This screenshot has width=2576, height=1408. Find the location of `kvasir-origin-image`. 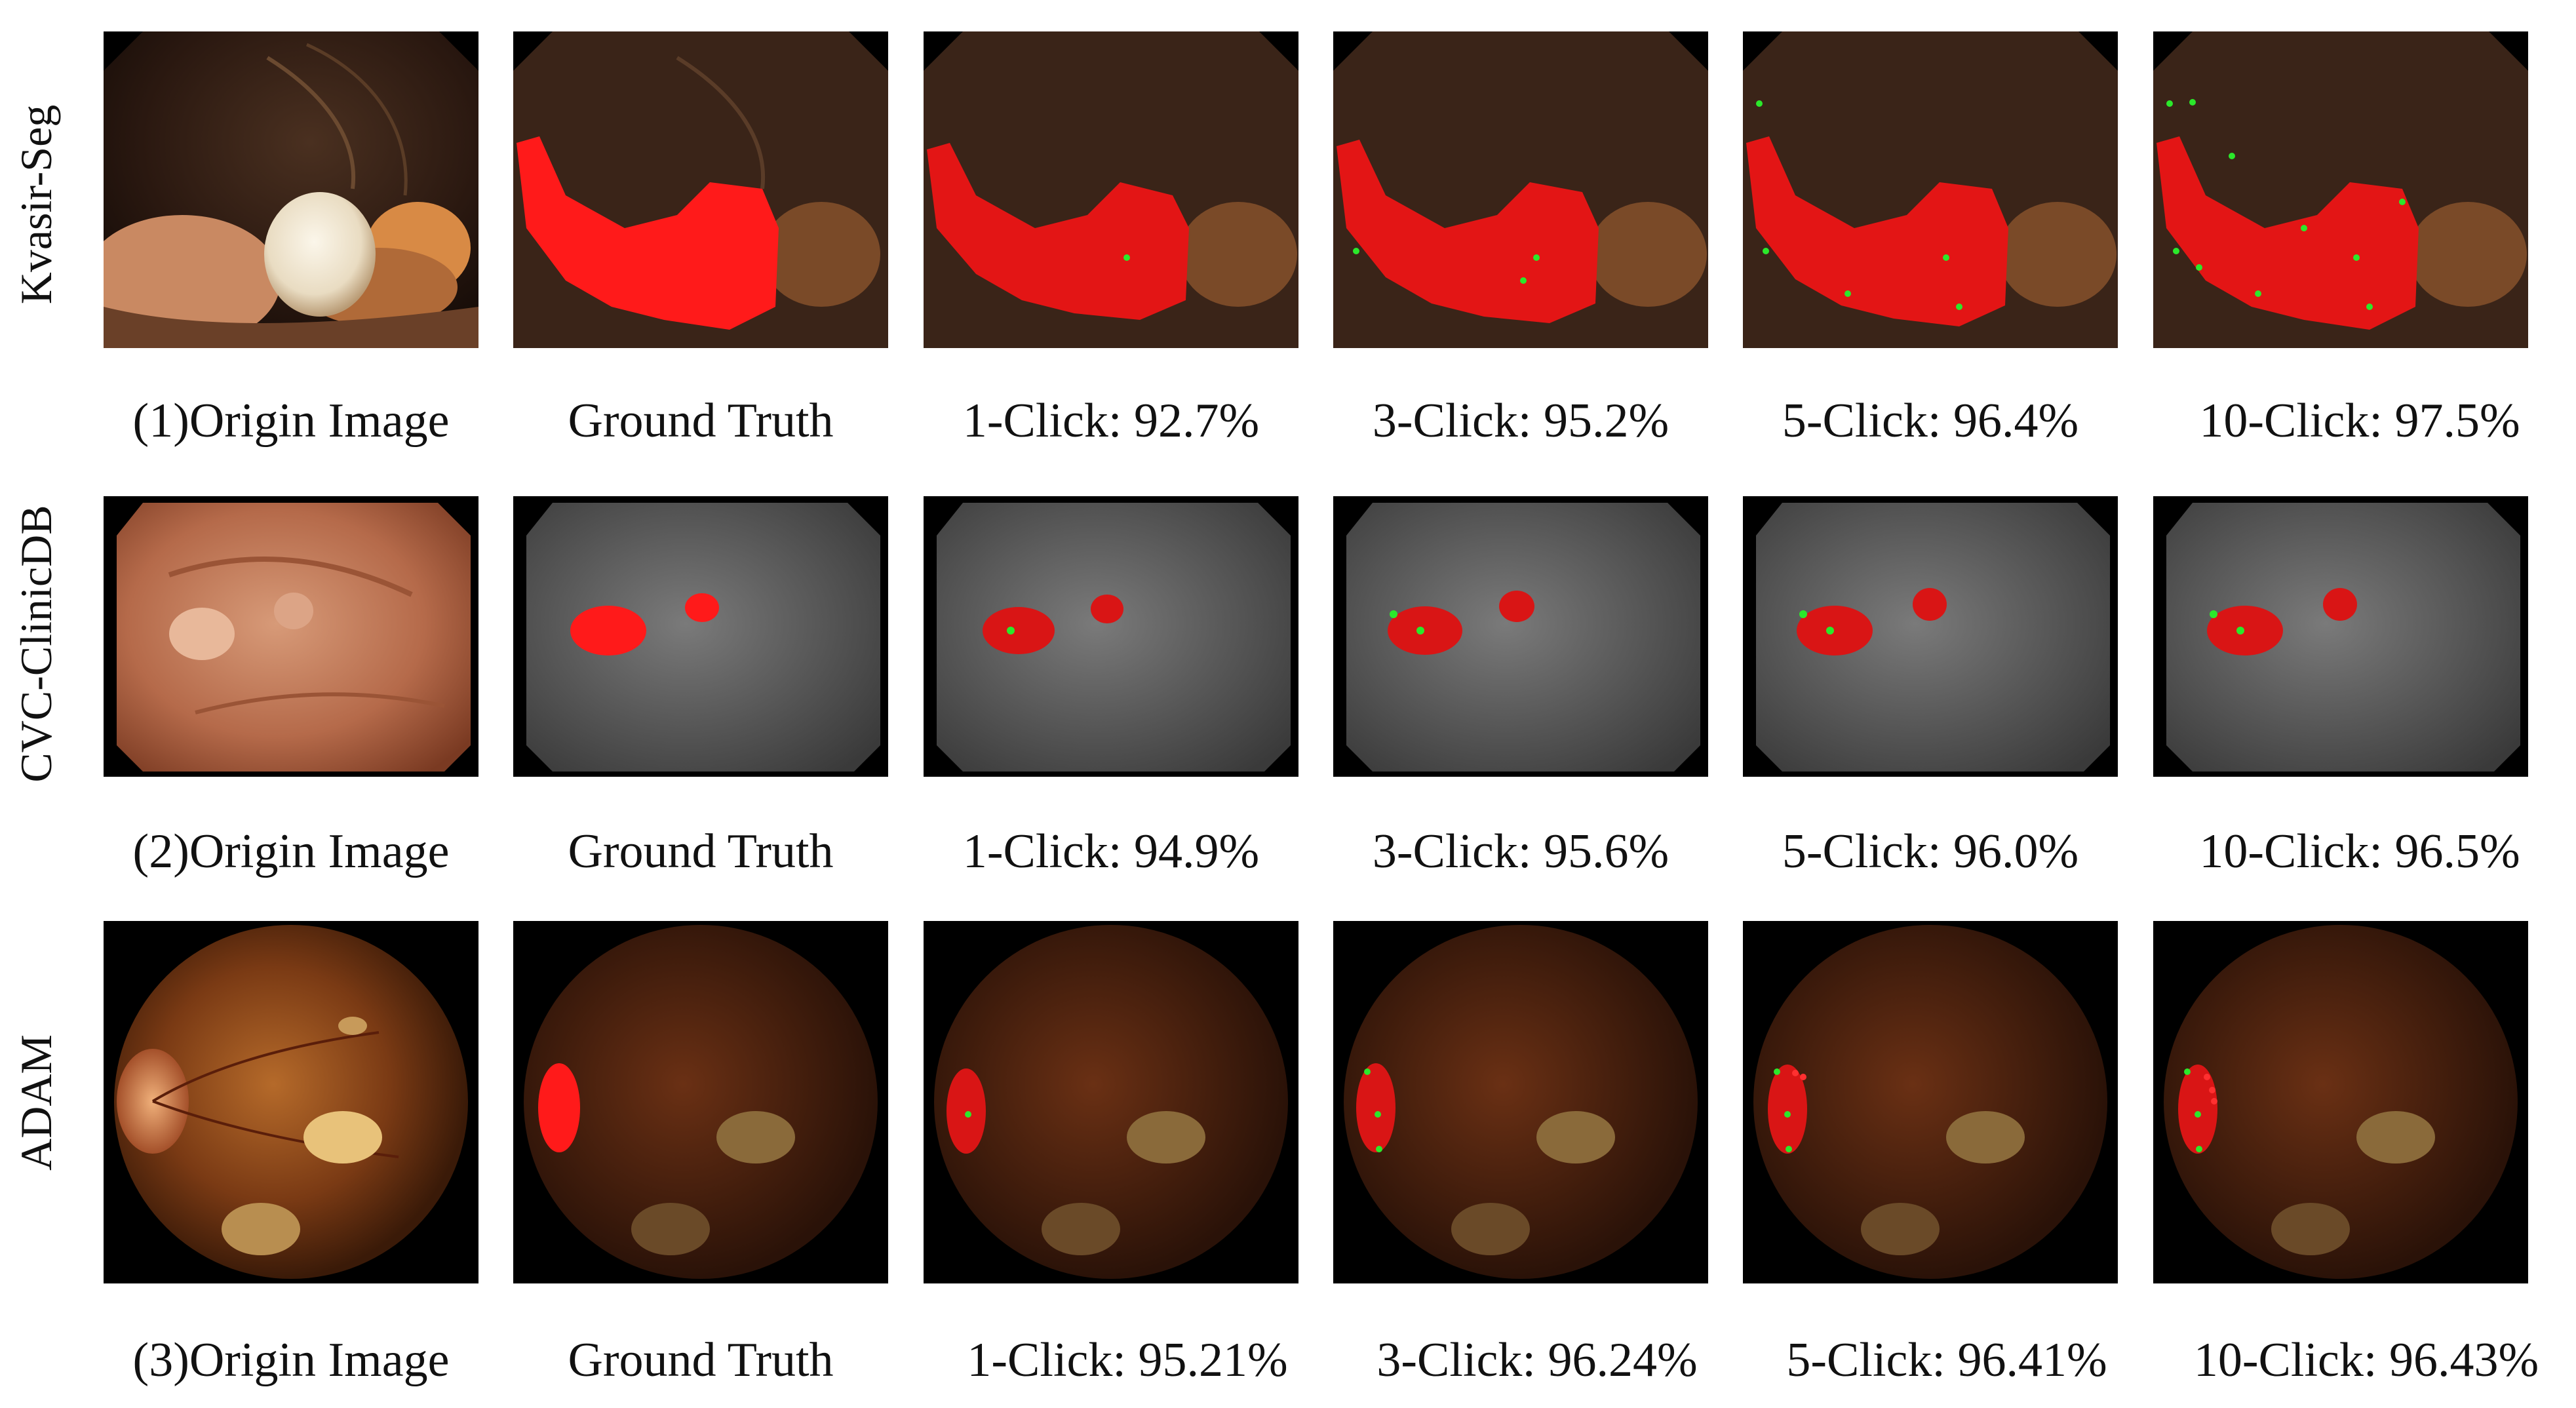

kvasir-origin-image is located at coordinates (291, 189).